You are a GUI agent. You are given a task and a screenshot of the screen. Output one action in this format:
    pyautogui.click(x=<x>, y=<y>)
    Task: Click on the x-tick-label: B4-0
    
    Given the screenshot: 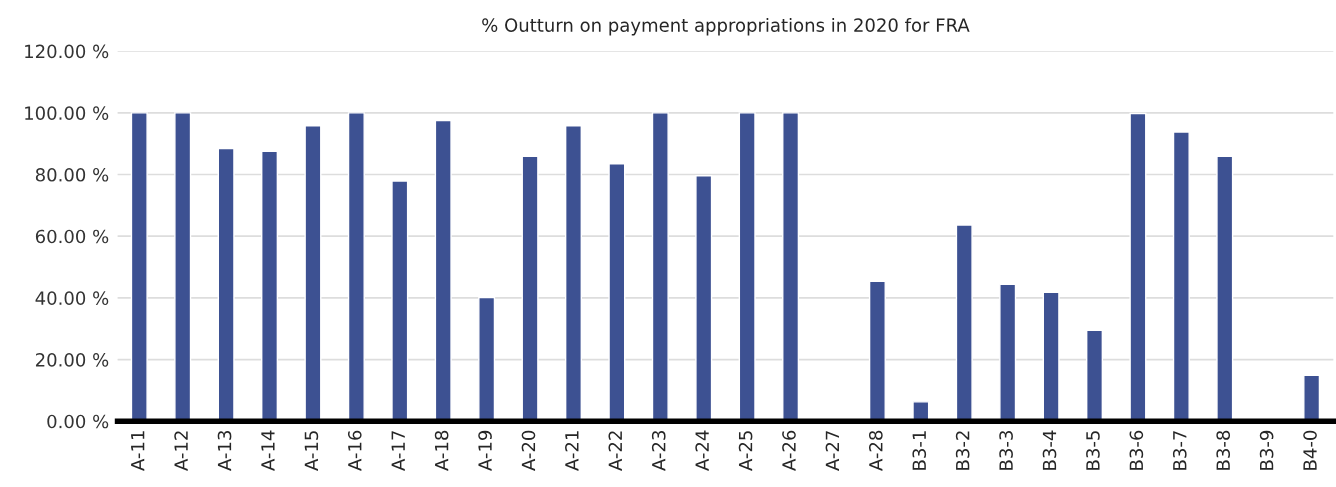 What is the action you would take?
    pyautogui.click(x=1310, y=450)
    